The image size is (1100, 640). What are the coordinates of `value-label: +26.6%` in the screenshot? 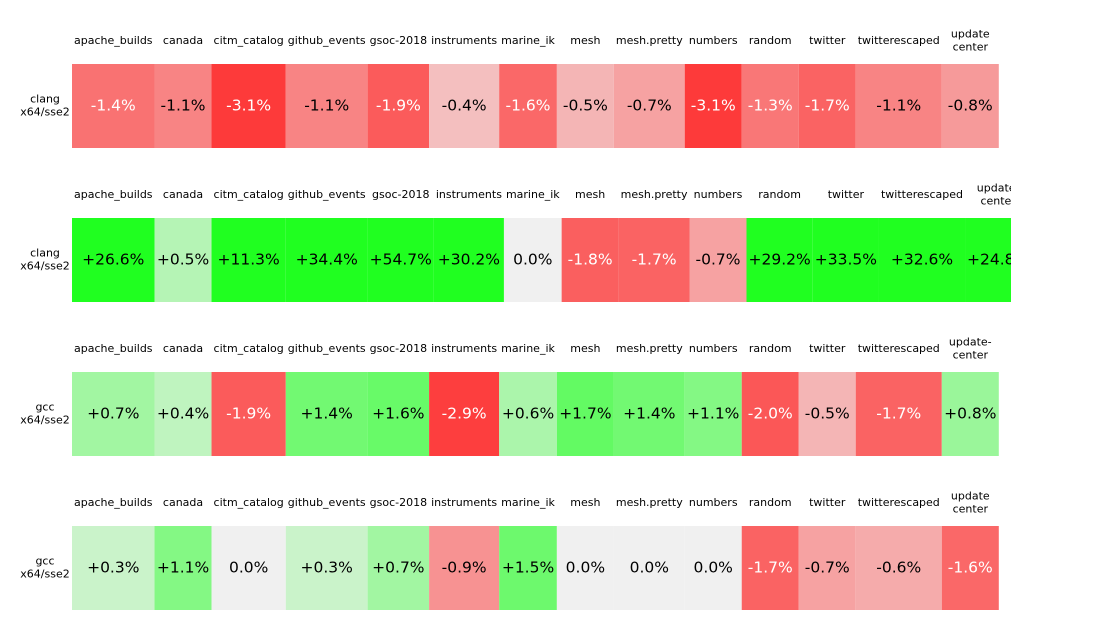 It's located at (113, 260).